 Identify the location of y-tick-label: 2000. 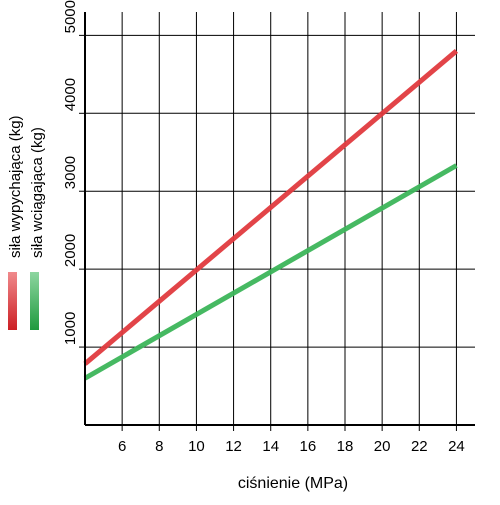
(70, 250).